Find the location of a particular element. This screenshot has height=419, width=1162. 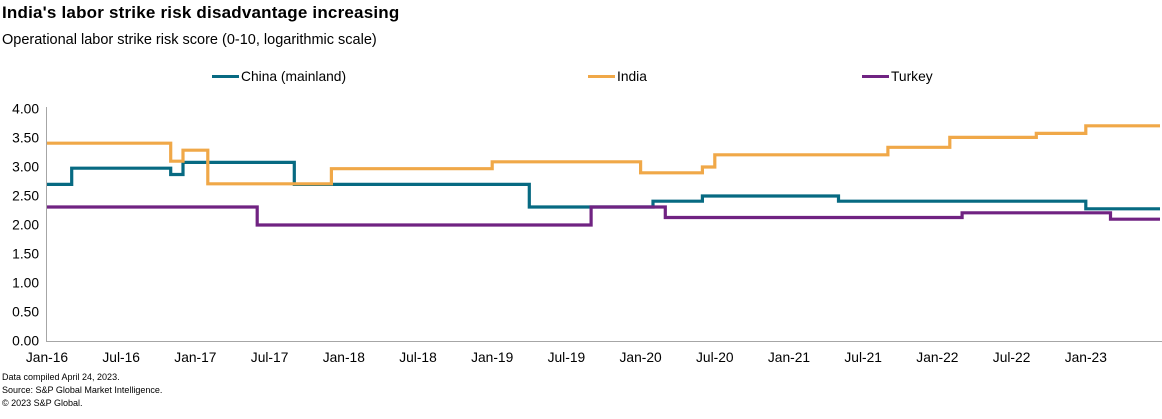

legend-swatch-india is located at coordinates (601, 76).